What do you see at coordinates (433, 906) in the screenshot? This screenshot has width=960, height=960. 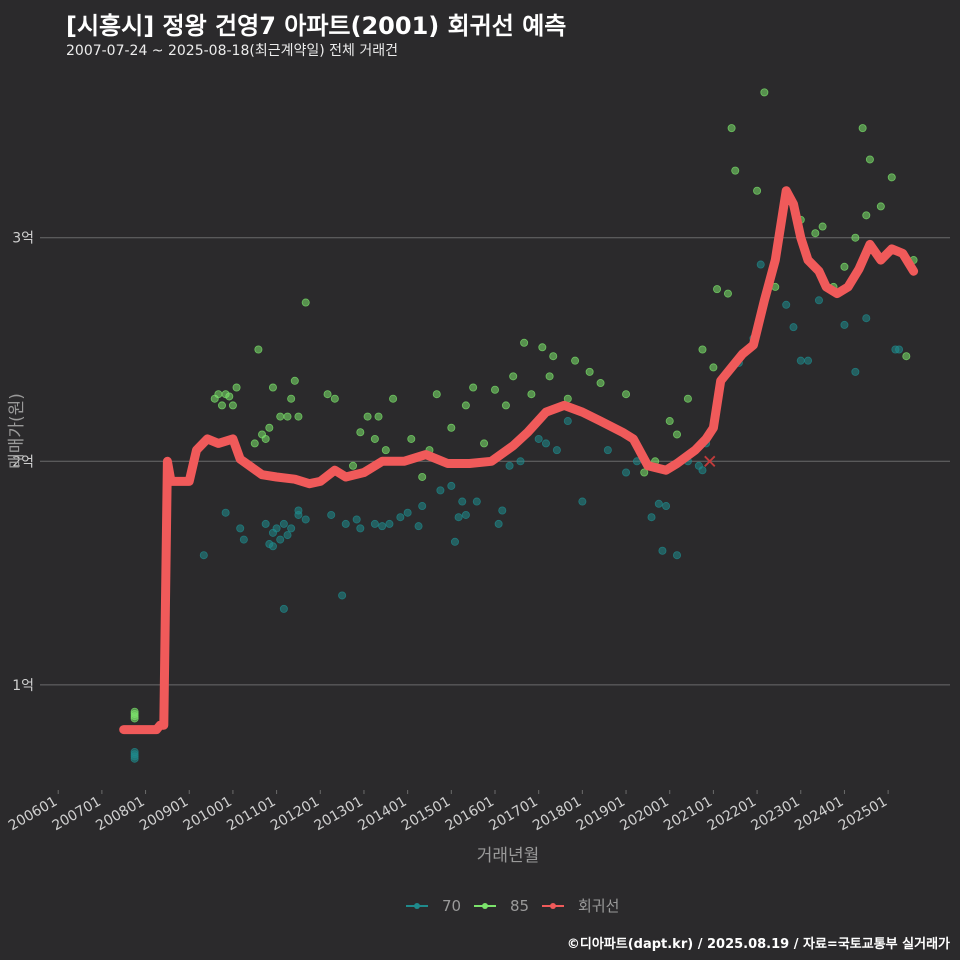 I see `legend-item-70: 70` at bounding box center [433, 906].